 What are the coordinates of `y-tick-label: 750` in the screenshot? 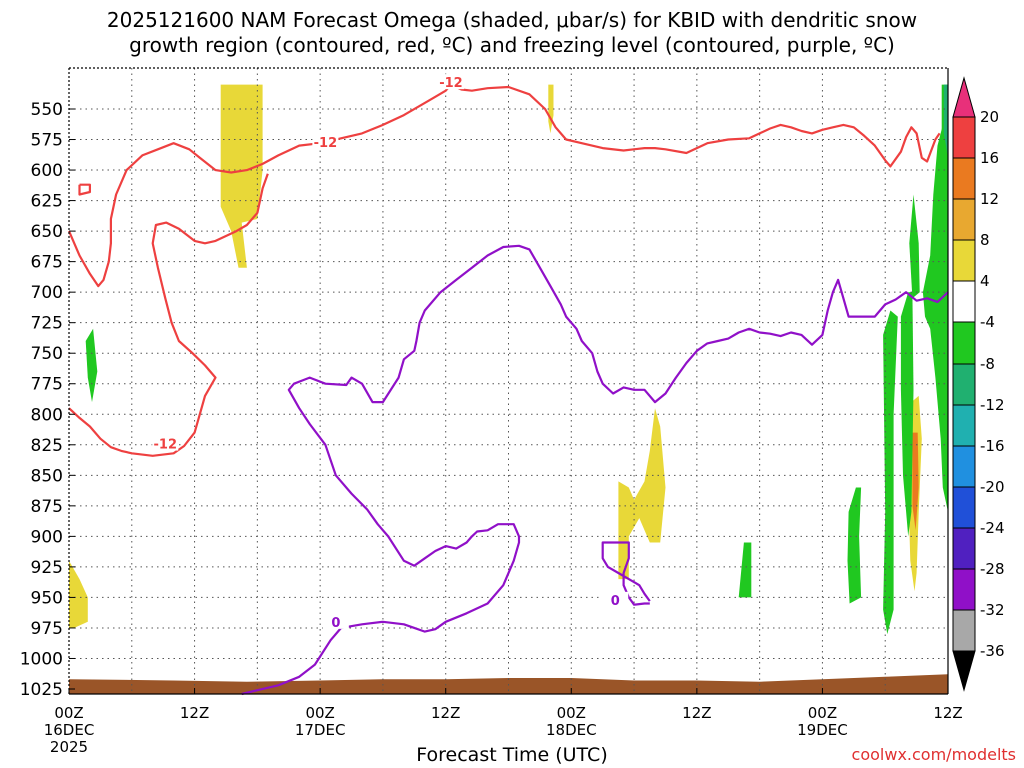 It's located at (47, 354).